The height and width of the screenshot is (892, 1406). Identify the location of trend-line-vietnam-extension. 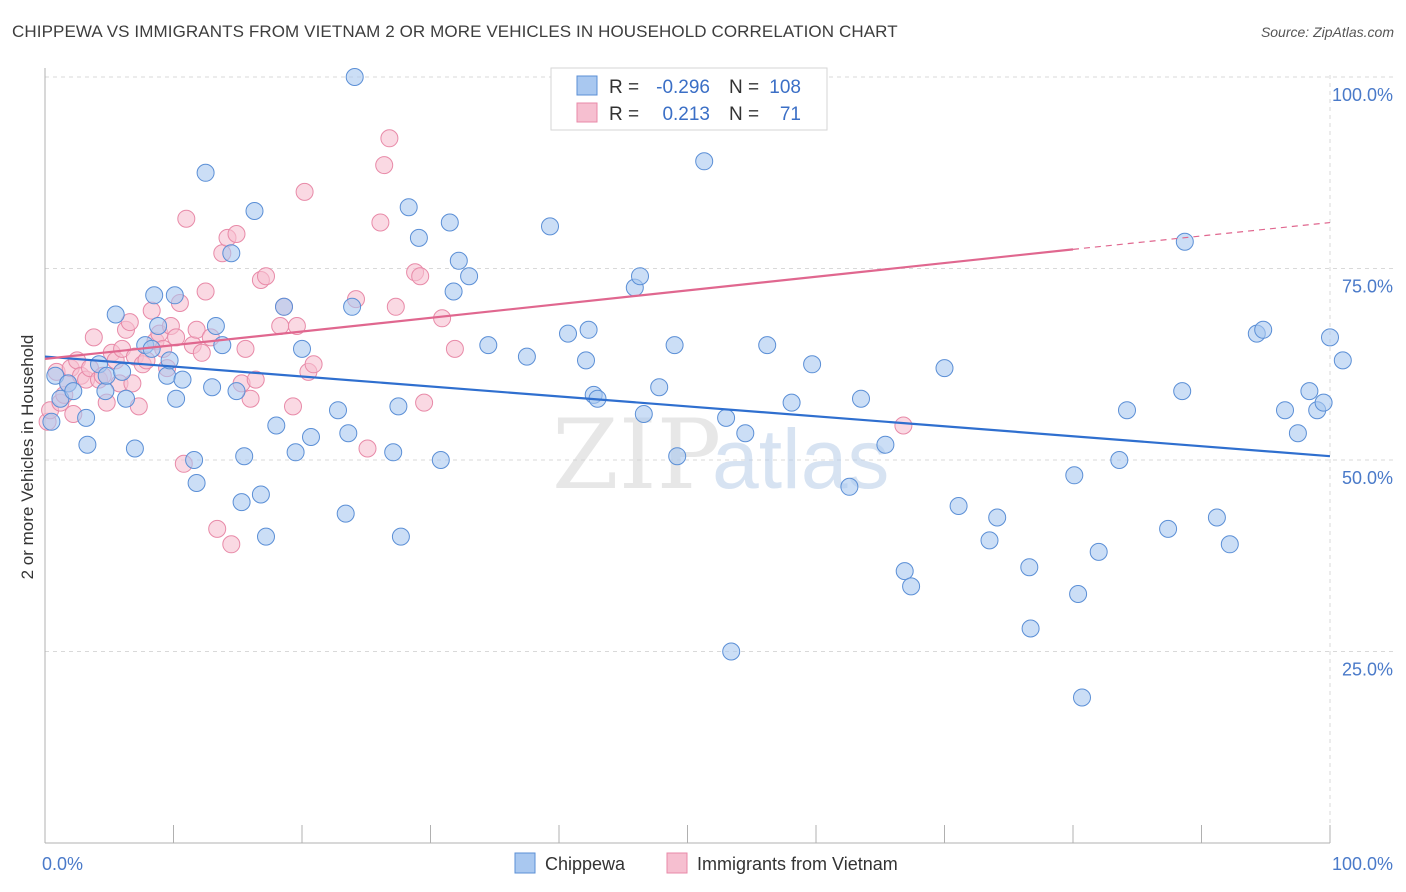
(1201, 235).